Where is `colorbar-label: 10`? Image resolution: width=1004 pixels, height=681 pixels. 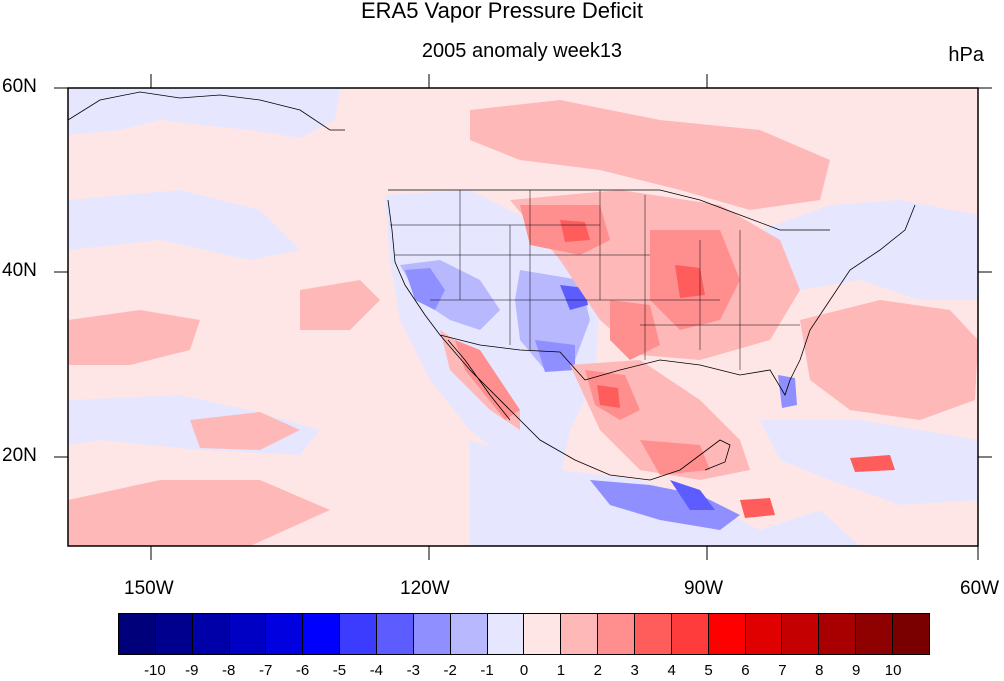 colorbar-label: 10 is located at coordinates (893, 670).